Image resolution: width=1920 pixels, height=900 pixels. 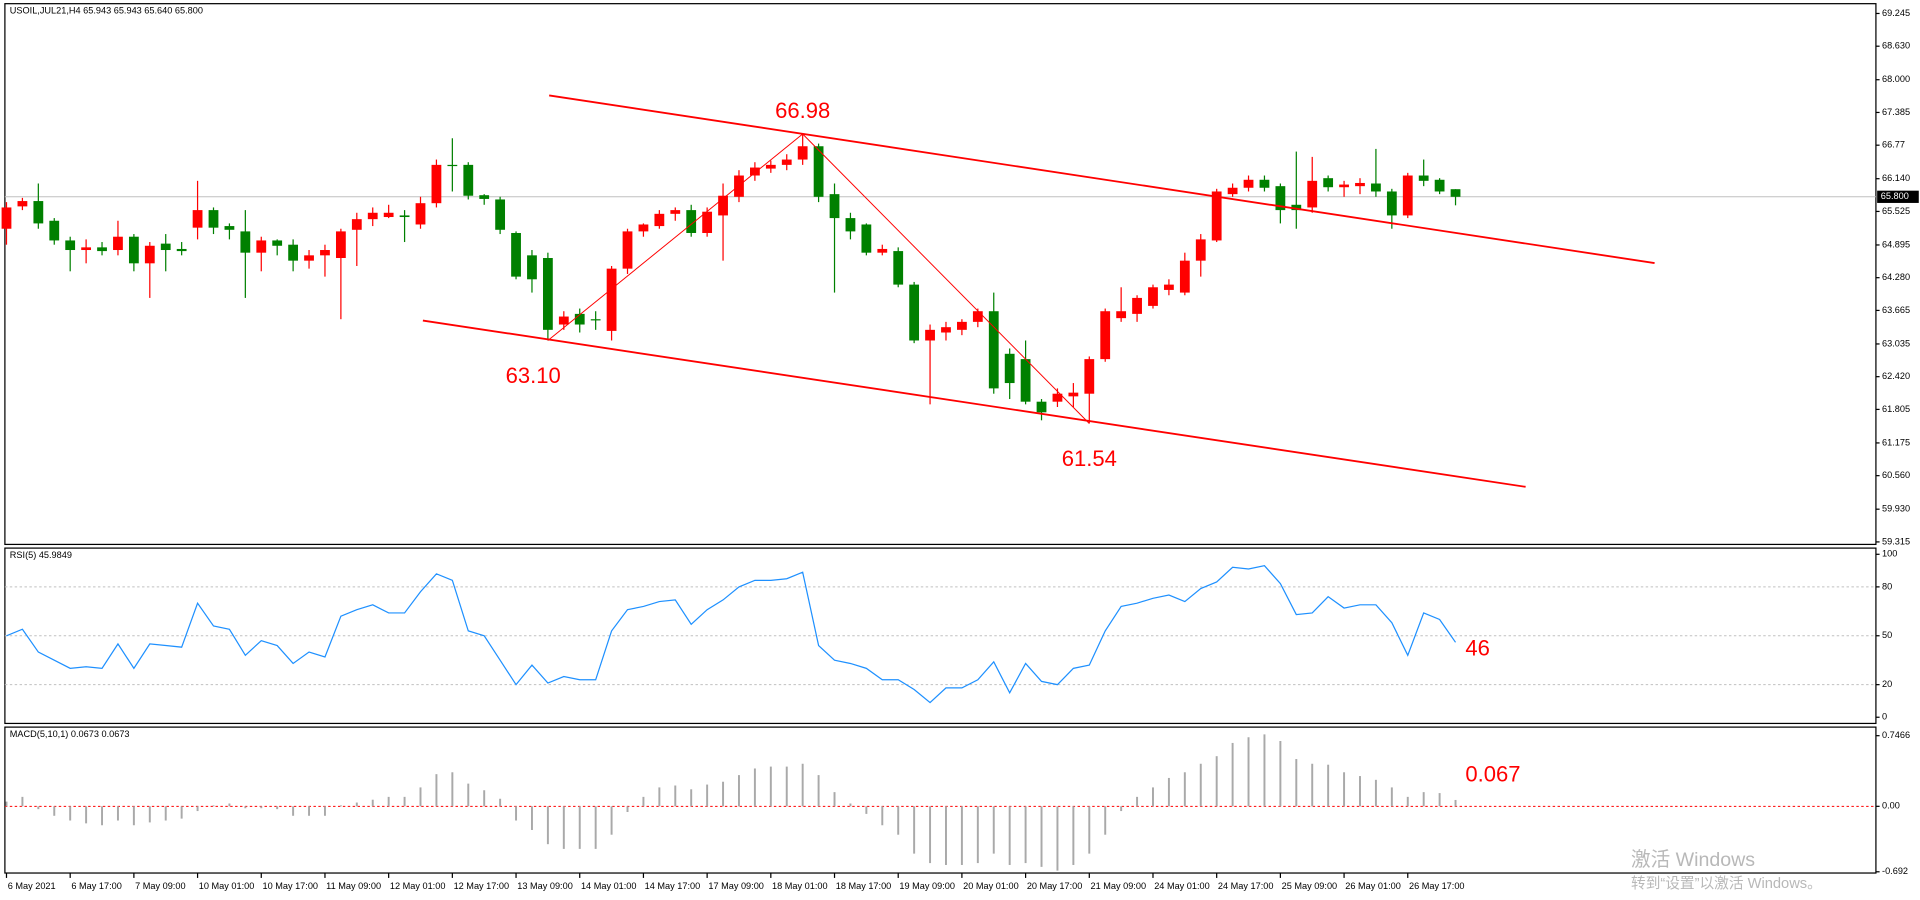 I want to click on y-tick-label: 63.665, so click(x=1896, y=310).